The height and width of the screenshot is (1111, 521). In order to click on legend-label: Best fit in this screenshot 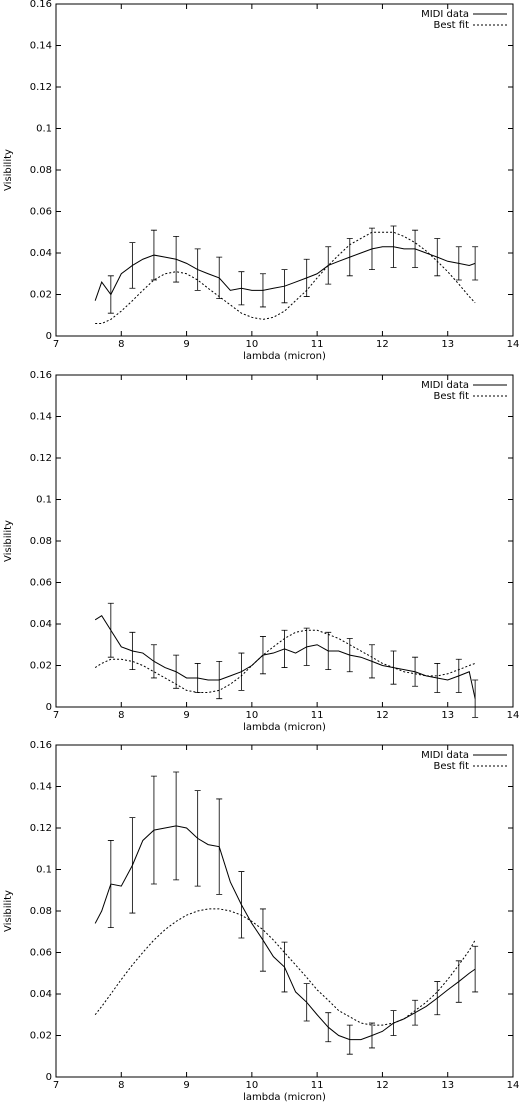, I will do `click(451, 396)`.